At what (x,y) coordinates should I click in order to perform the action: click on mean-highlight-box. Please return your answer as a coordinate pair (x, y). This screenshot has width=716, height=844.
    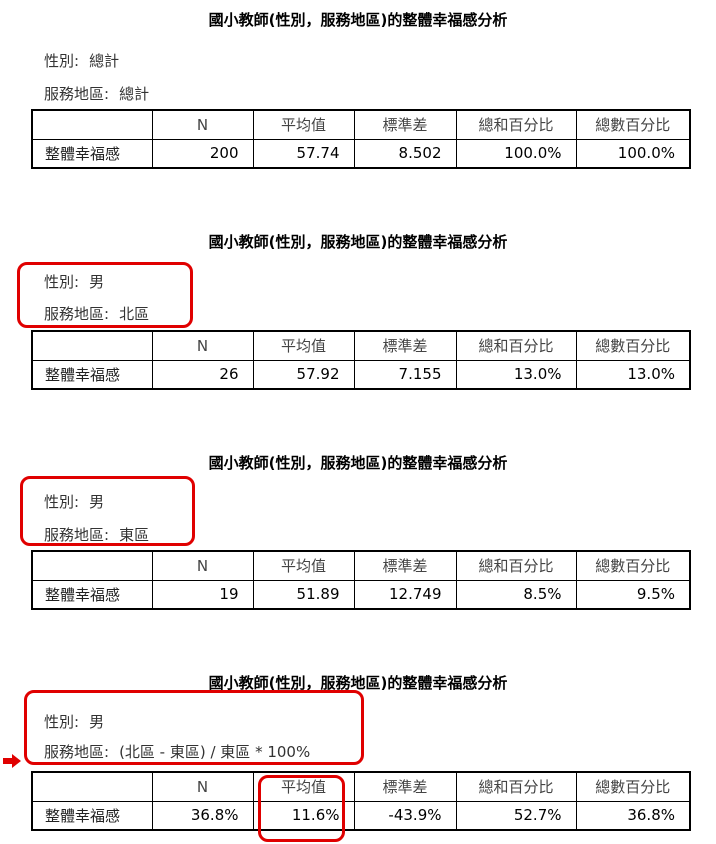
    Looking at the image, I should click on (301, 808).